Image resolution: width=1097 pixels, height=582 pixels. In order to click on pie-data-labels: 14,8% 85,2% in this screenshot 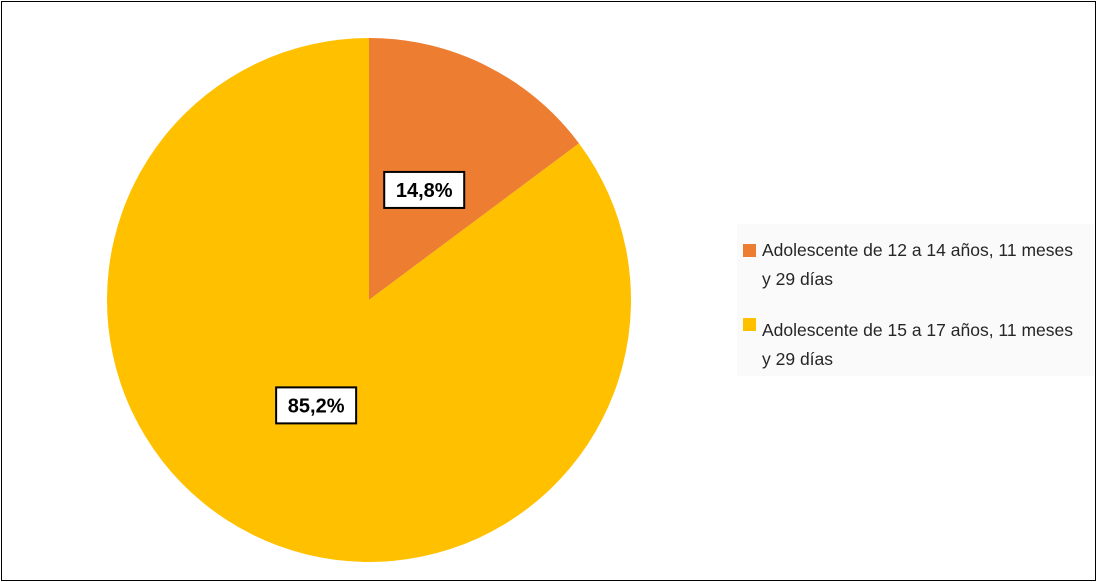, I will do `click(370, 297)`.